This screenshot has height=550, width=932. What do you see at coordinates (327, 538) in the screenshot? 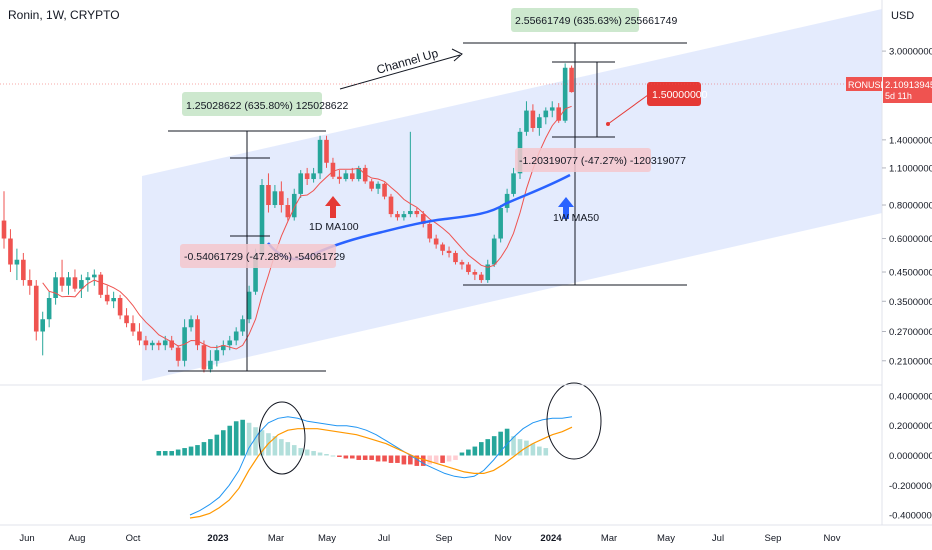
I see `time-tick-label: May` at bounding box center [327, 538].